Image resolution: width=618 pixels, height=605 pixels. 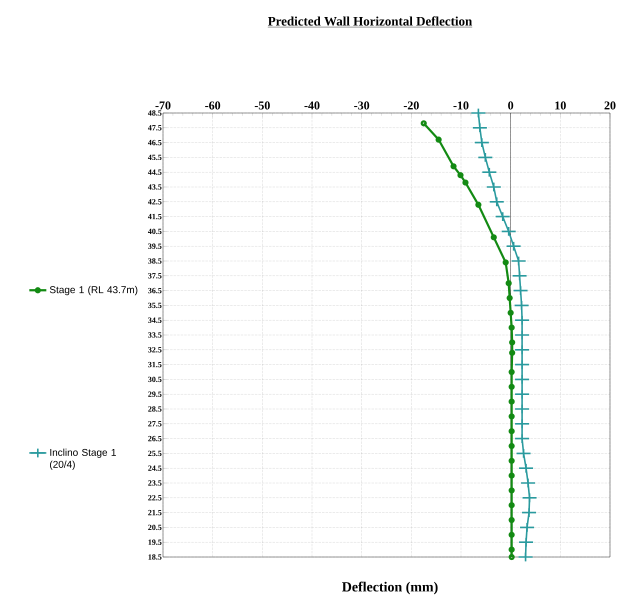 What do you see at coordinates (461, 105) in the screenshot?
I see `x-tick-label: -10` at bounding box center [461, 105].